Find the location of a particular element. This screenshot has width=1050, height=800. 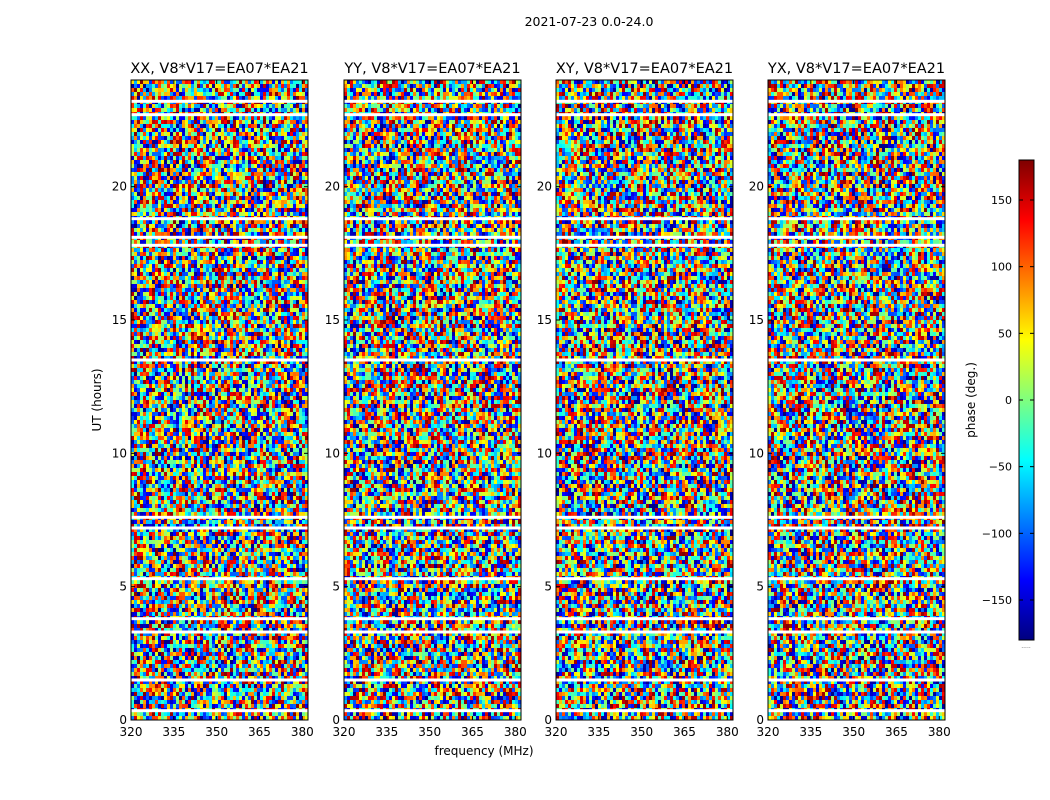

colorbar-tick-label: 50 is located at coordinates (1005, 333).